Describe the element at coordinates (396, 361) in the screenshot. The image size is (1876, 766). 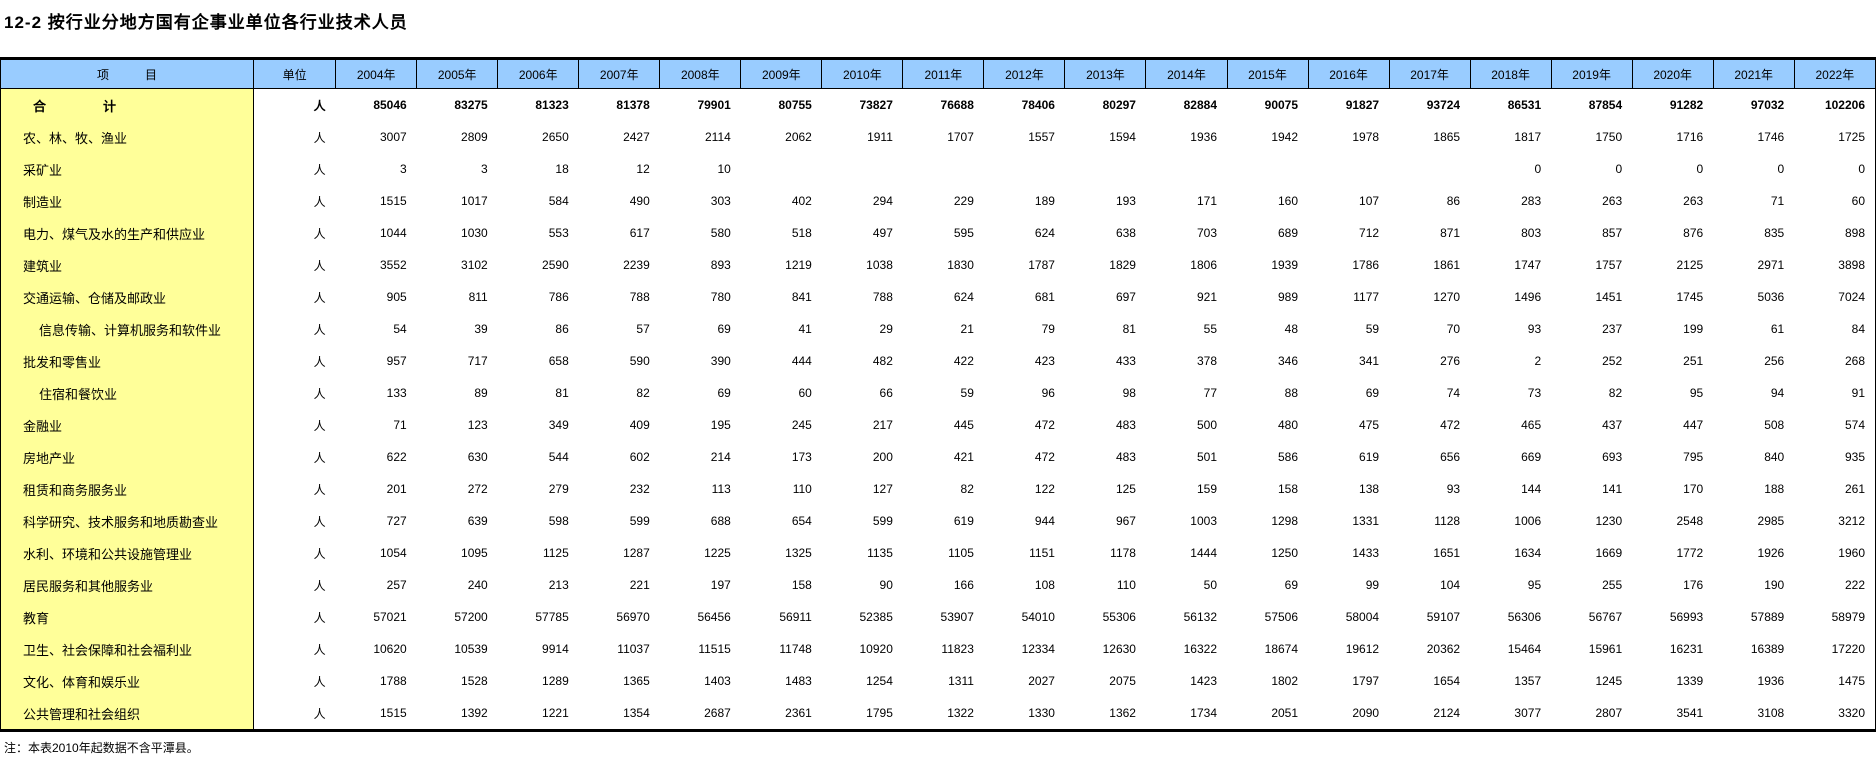
I see `value-cell: 957` at that location.